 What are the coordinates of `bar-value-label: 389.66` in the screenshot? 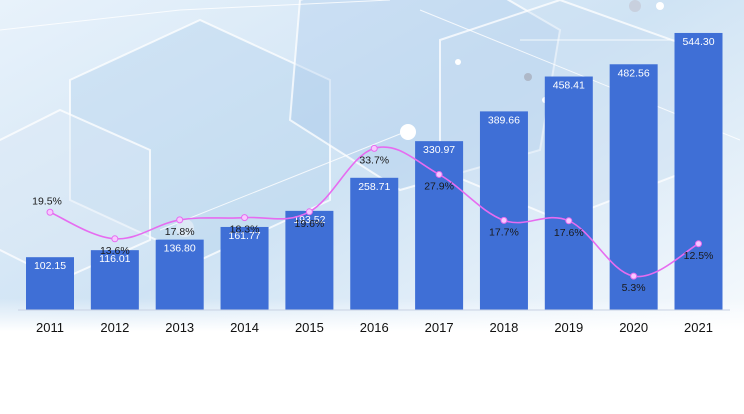 It's located at (504, 120).